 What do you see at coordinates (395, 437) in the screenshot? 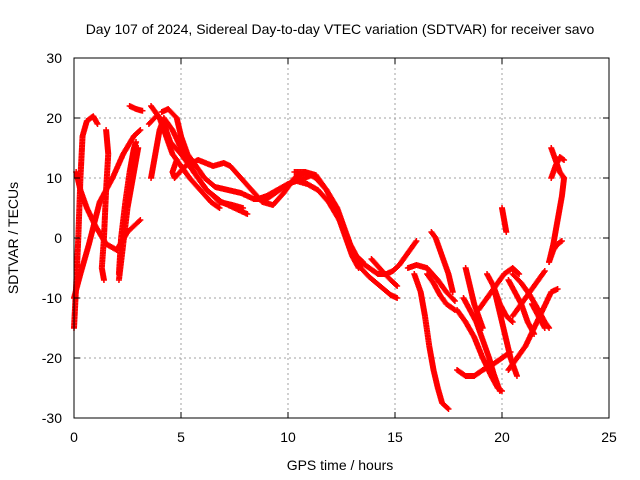
I see `x-tick-label: 15` at bounding box center [395, 437].